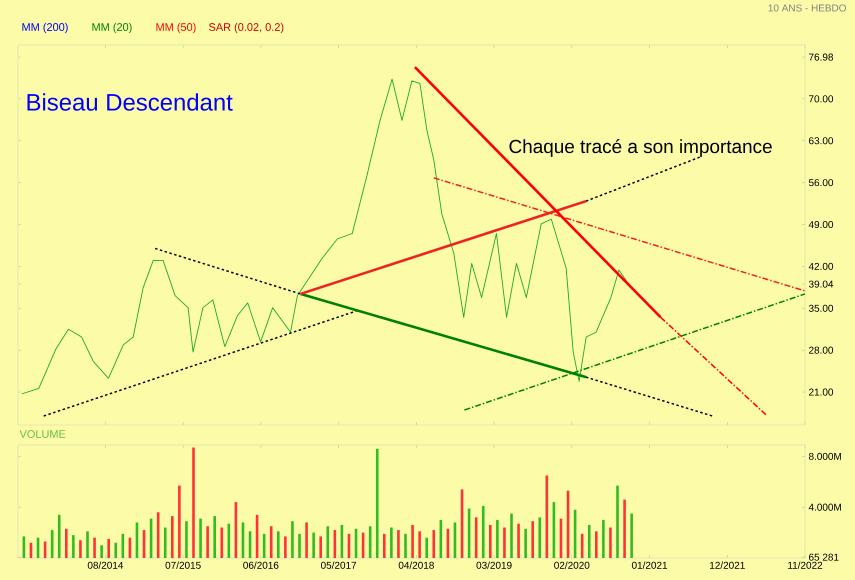  What do you see at coordinates (821, 392) in the screenshot?
I see `y-tick-label: 21.00` at bounding box center [821, 392].